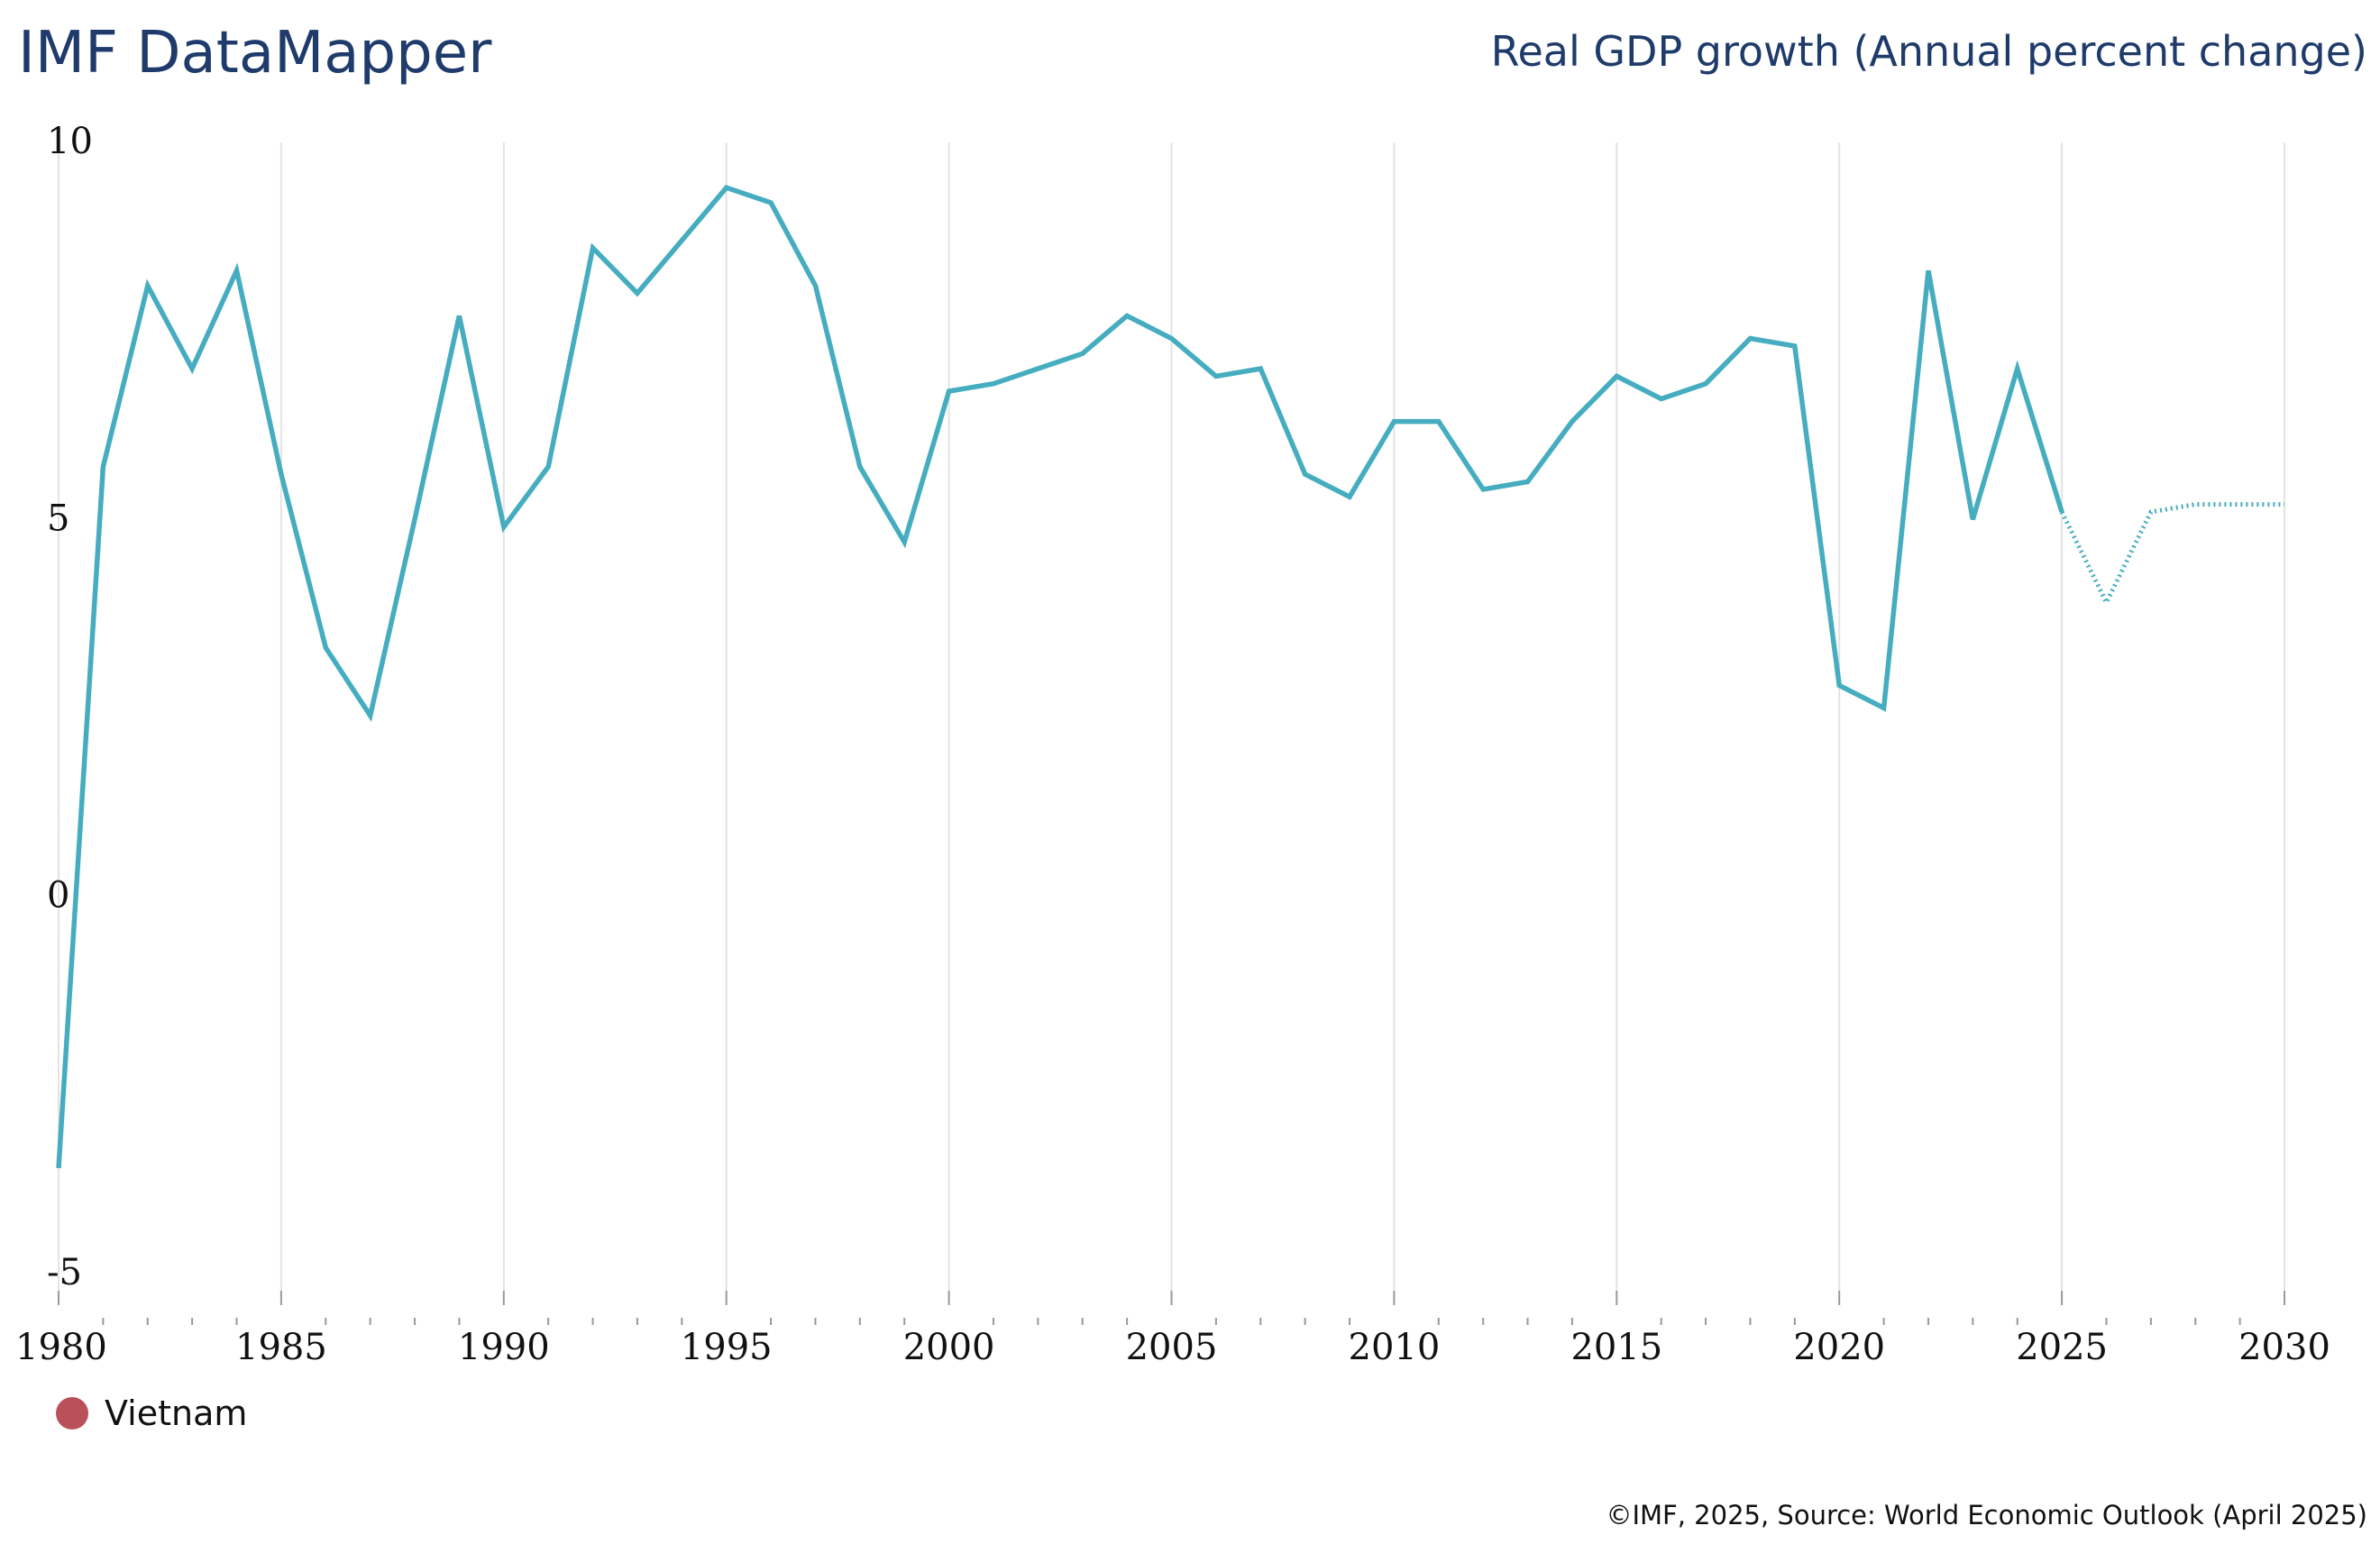  What do you see at coordinates (2172, 555) in the screenshot?
I see `series-projection-line-vietnam` at bounding box center [2172, 555].